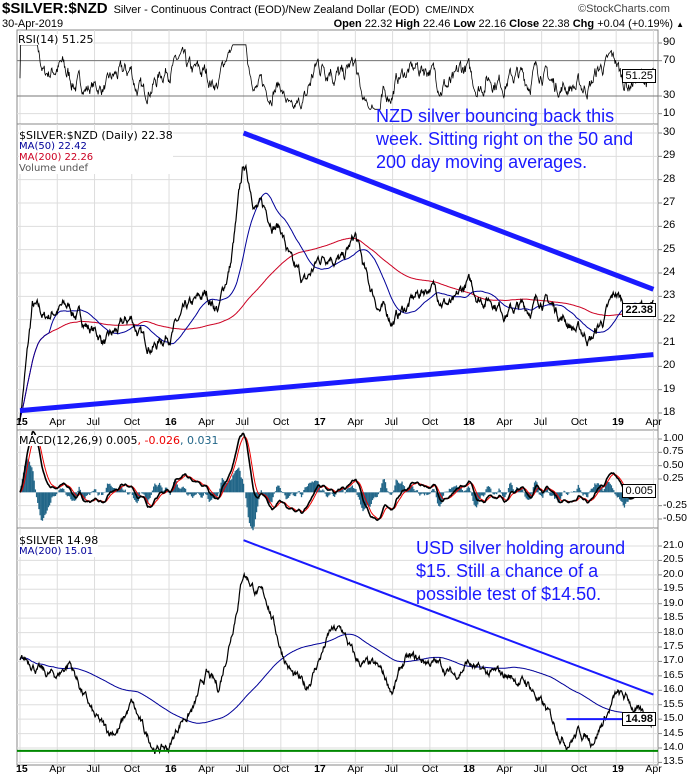 The image size is (700, 780). I want to click on y-tick-label: 16.0, so click(673, 689).